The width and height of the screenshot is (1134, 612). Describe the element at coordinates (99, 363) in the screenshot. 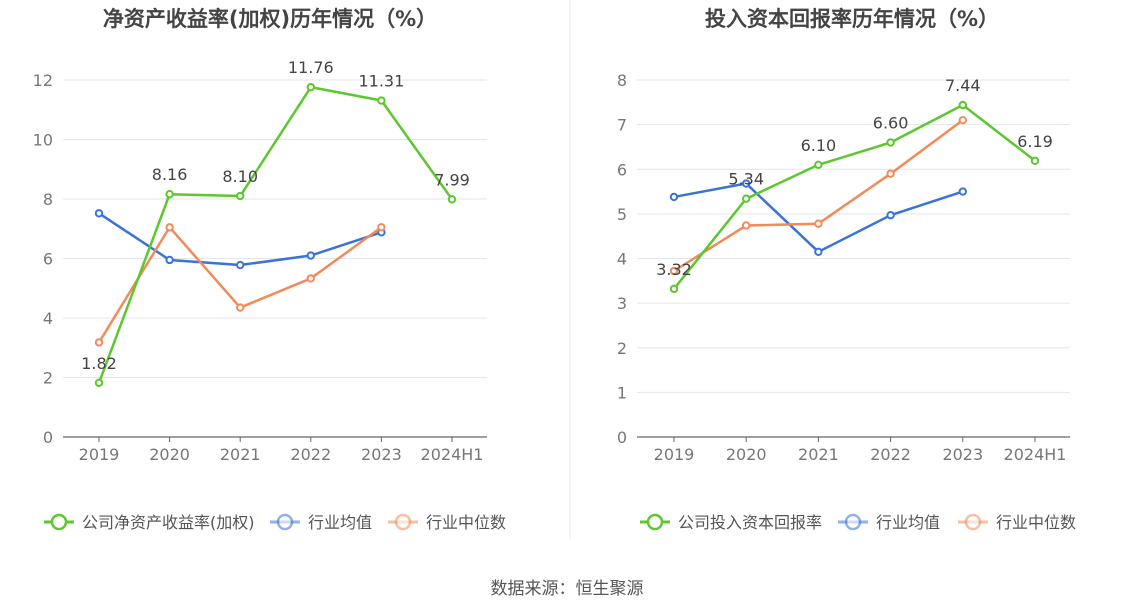

I see `data-label: 1.82` at that location.